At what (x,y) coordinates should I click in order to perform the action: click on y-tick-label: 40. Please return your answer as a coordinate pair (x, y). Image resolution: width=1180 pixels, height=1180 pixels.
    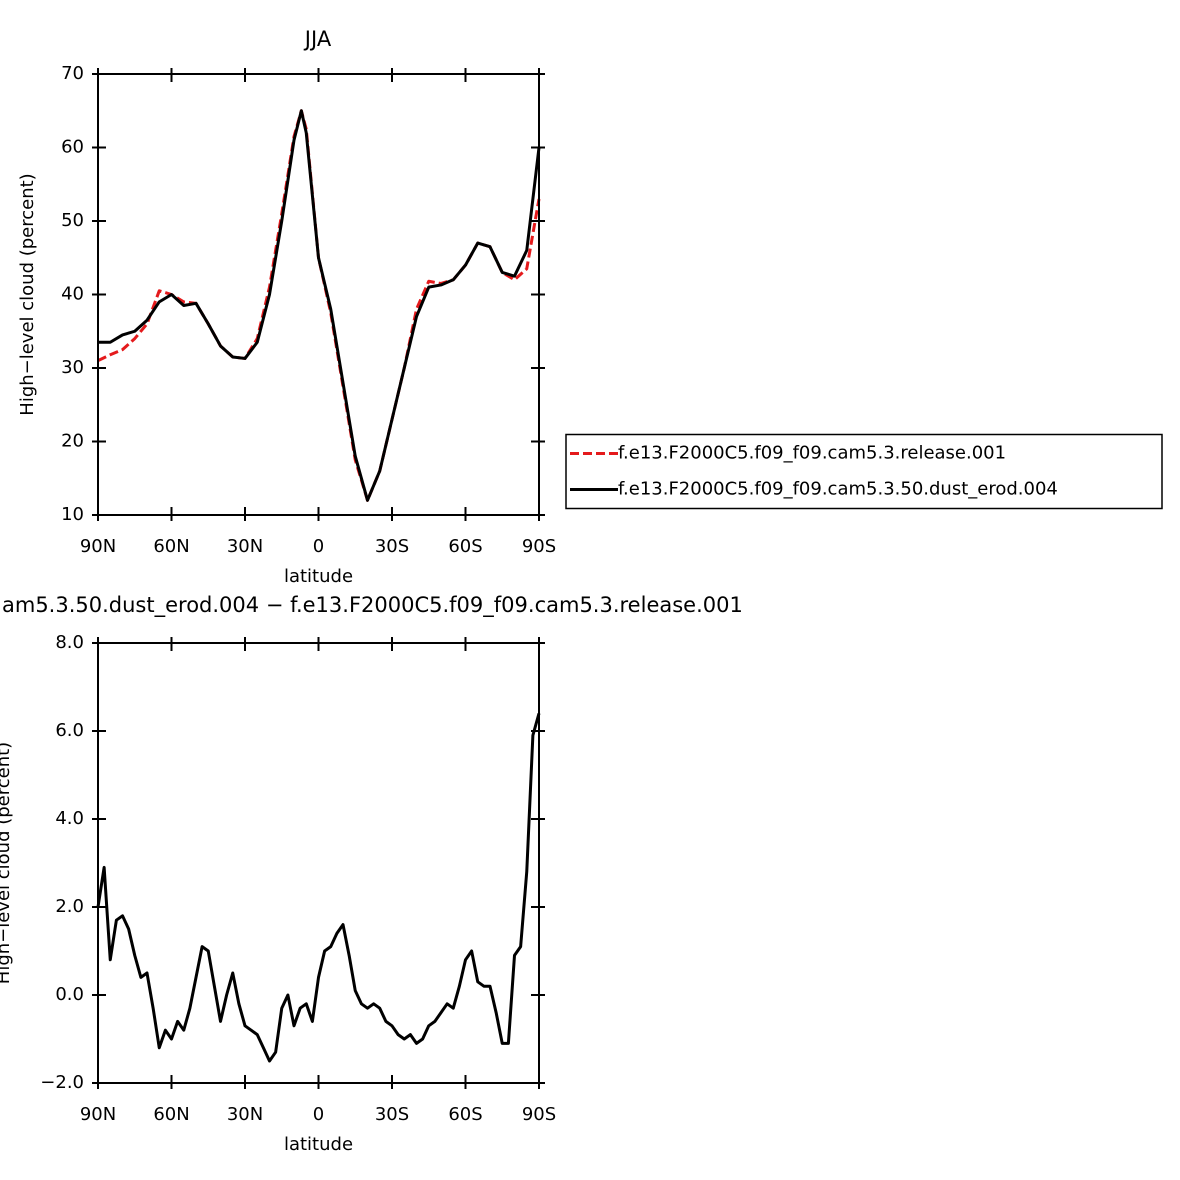
    Looking at the image, I should click on (72, 294).